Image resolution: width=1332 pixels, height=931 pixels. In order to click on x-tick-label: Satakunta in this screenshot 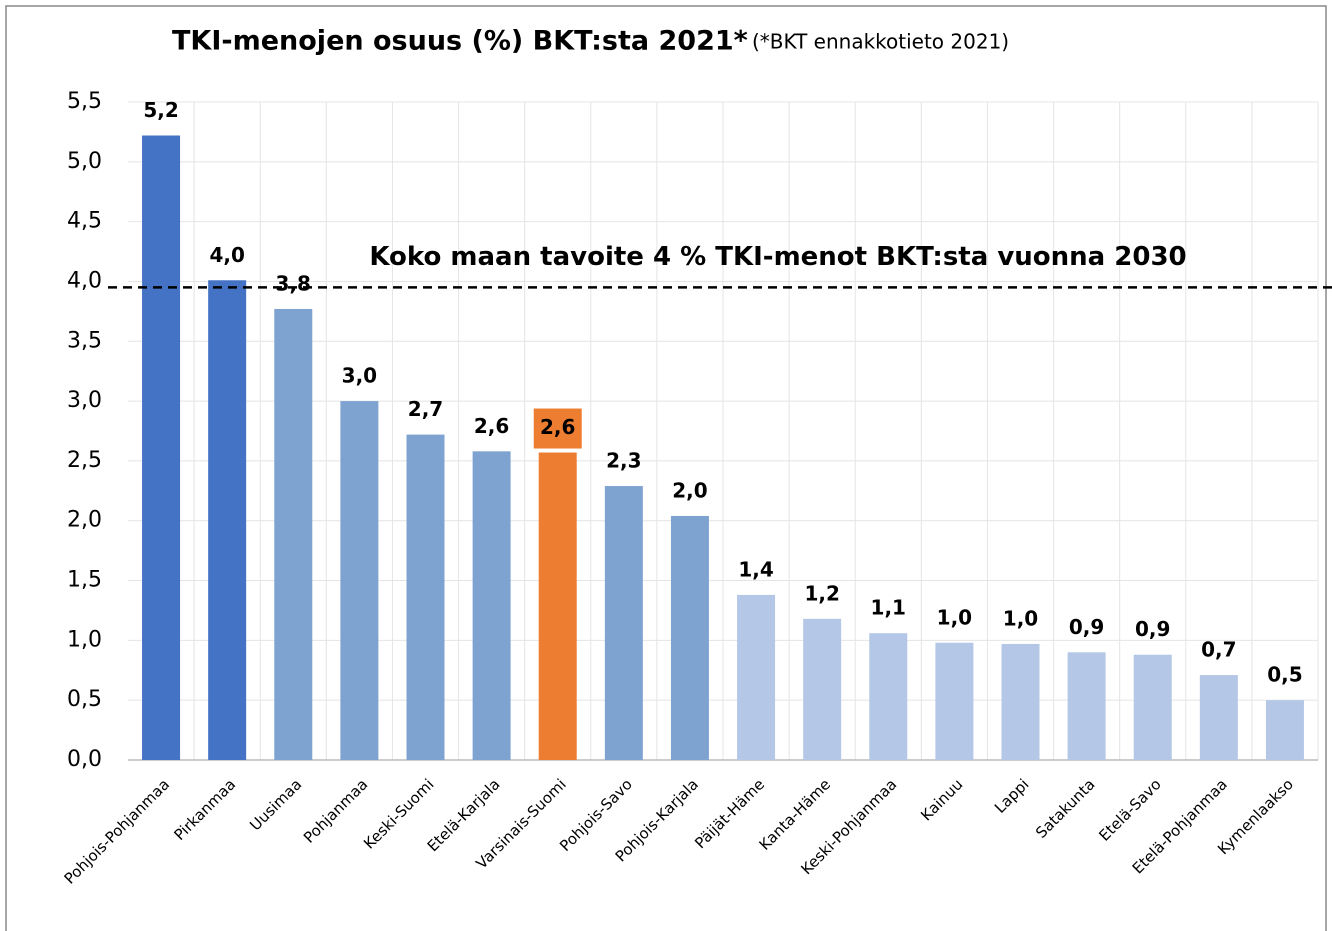, I will do `click(1065, 808)`.